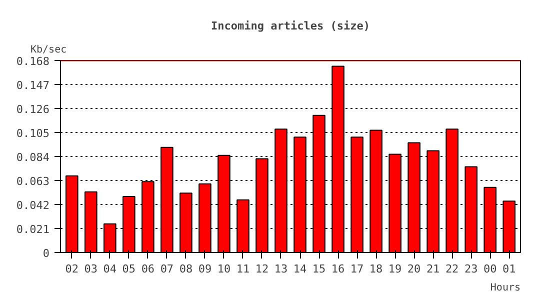 The width and height of the screenshot is (550, 300). What do you see at coordinates (290, 26) in the screenshot?
I see `chart-title: Incoming articles (size)` at bounding box center [290, 26].